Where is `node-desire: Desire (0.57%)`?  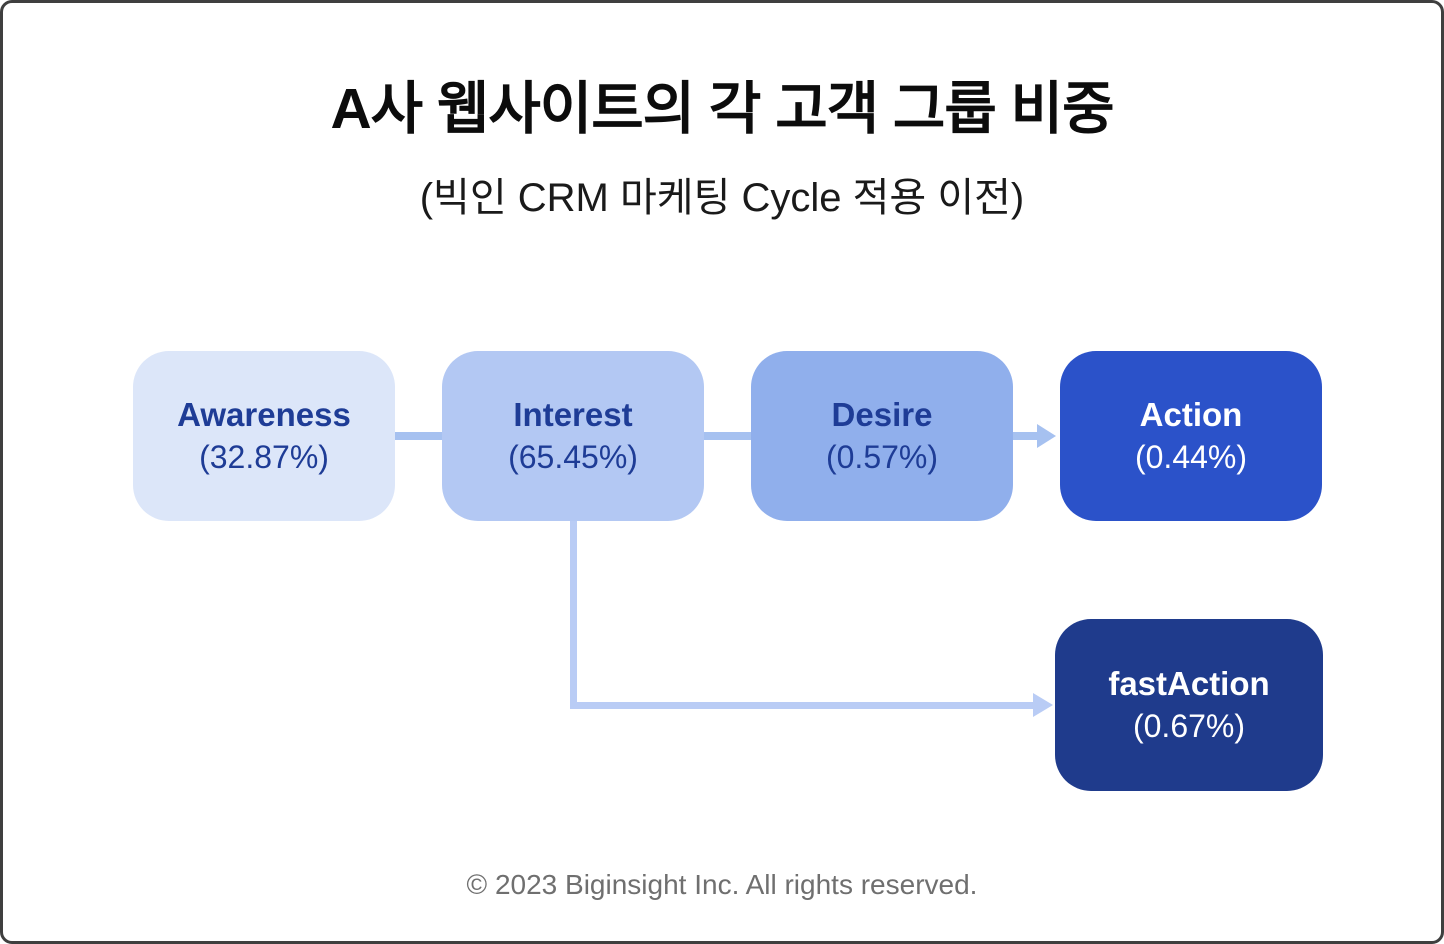
node-desire: Desire (0.57%) is located at coordinates (882, 436).